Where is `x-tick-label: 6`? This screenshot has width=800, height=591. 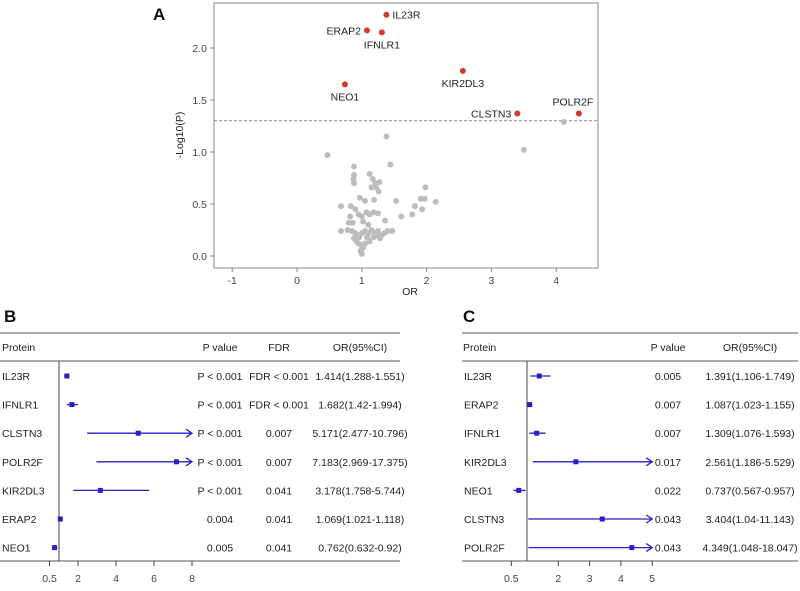
x-tick-label: 6 is located at coordinates (154, 579).